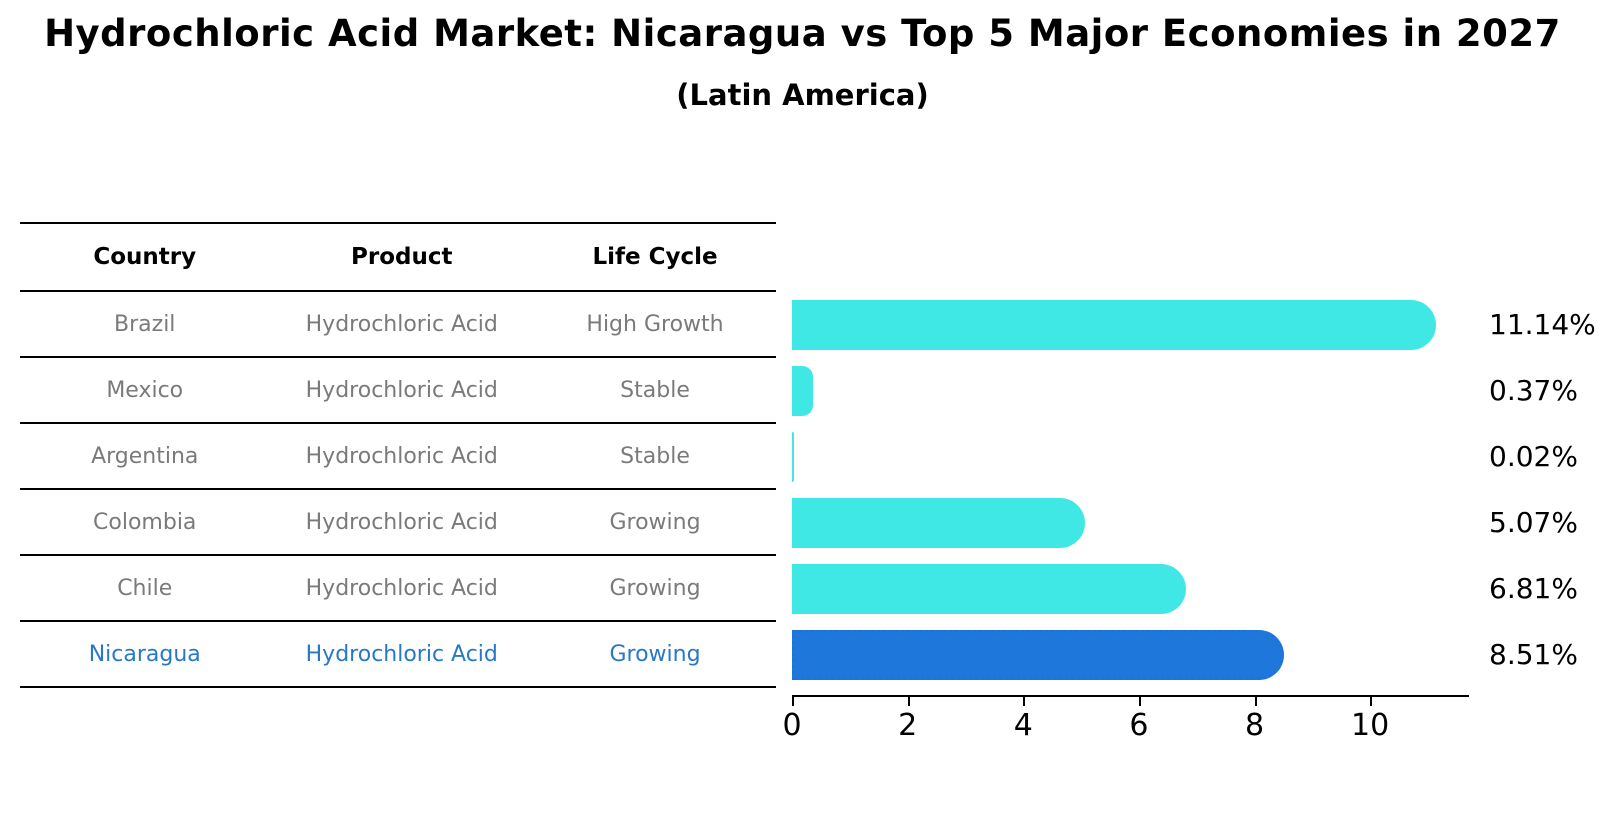 The width and height of the screenshot is (1605, 823). I want to click on bar-brazil, so click(1114, 325).